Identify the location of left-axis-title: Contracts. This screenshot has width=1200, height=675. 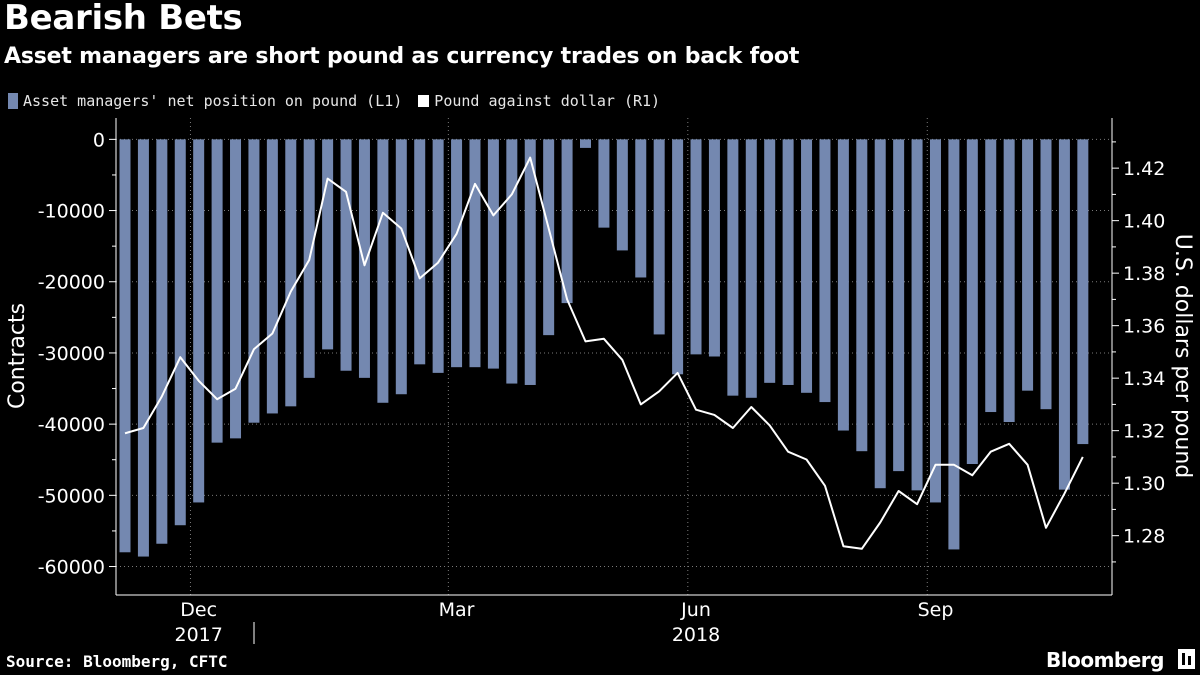
(17, 356).